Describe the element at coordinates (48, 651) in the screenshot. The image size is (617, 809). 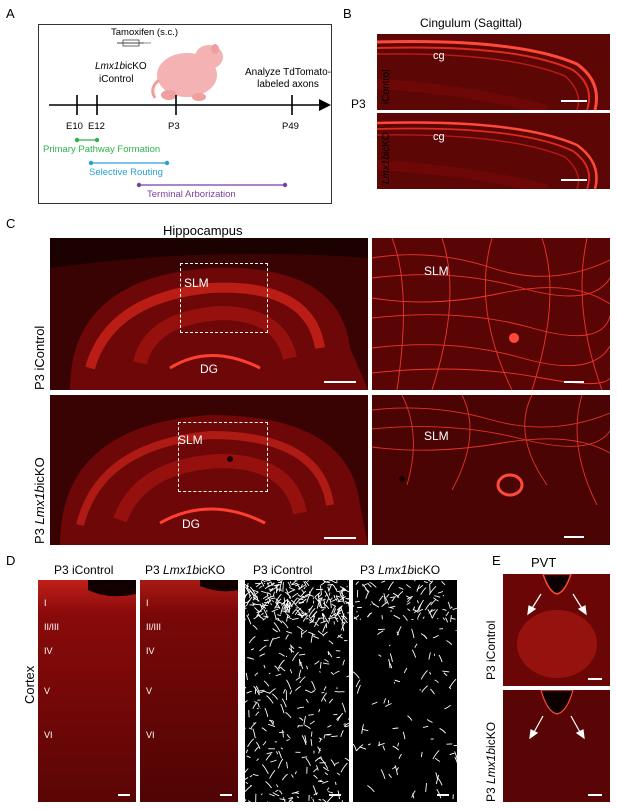
I see `layer-iv-label: IV` at that location.